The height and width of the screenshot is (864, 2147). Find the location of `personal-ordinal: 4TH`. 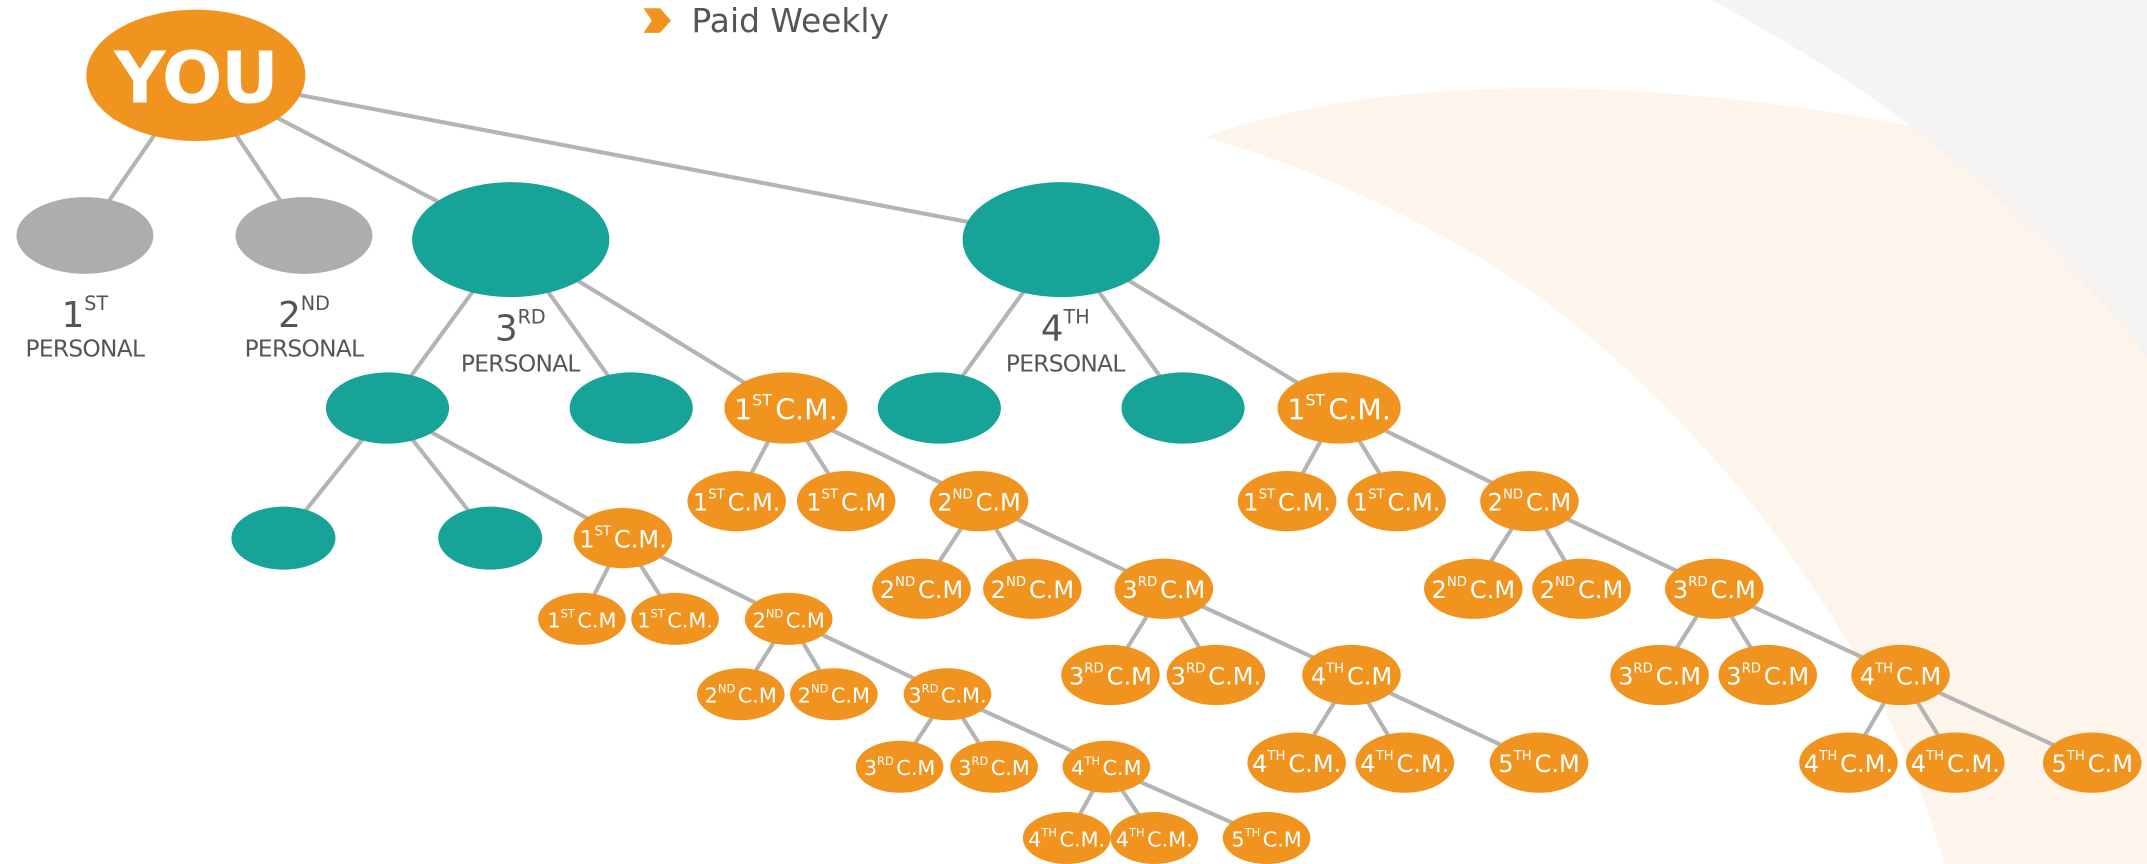

personal-ordinal: 4TH is located at coordinates (1065, 327).